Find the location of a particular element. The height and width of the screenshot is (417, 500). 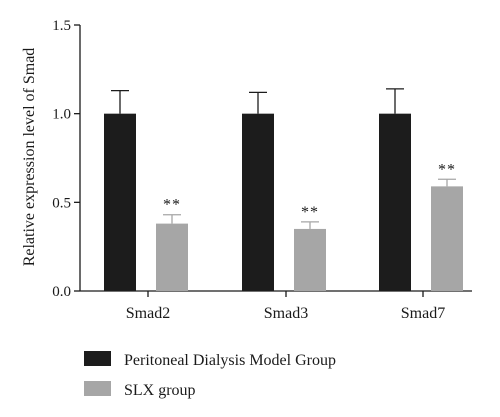

y-tick-label: 0.5 is located at coordinates (61, 203).